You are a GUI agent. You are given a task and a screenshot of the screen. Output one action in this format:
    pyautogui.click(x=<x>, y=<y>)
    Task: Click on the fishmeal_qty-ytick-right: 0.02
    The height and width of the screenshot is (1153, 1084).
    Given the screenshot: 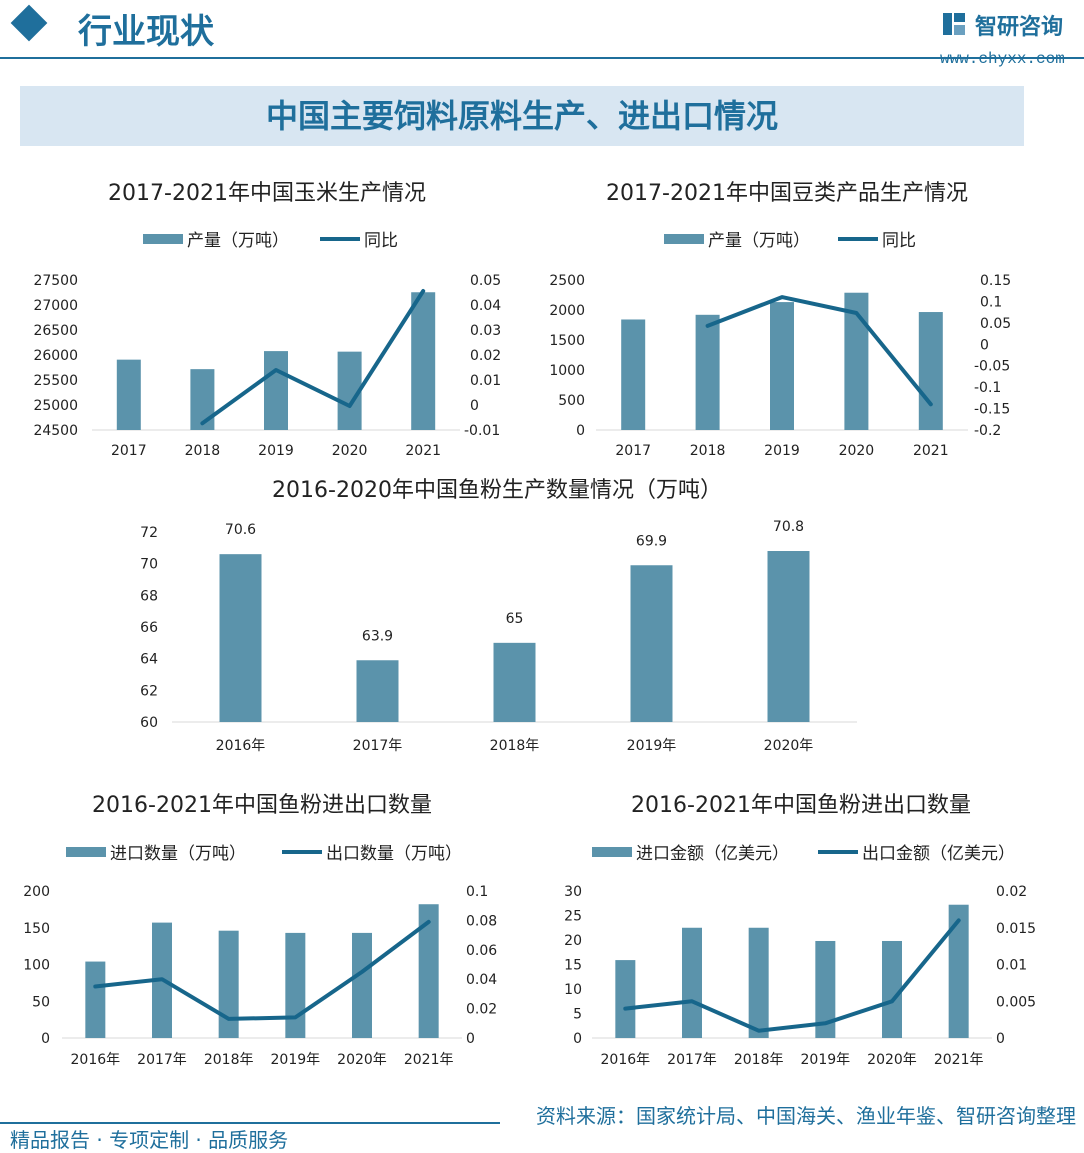 What is the action you would take?
    pyautogui.click(x=481, y=1010)
    